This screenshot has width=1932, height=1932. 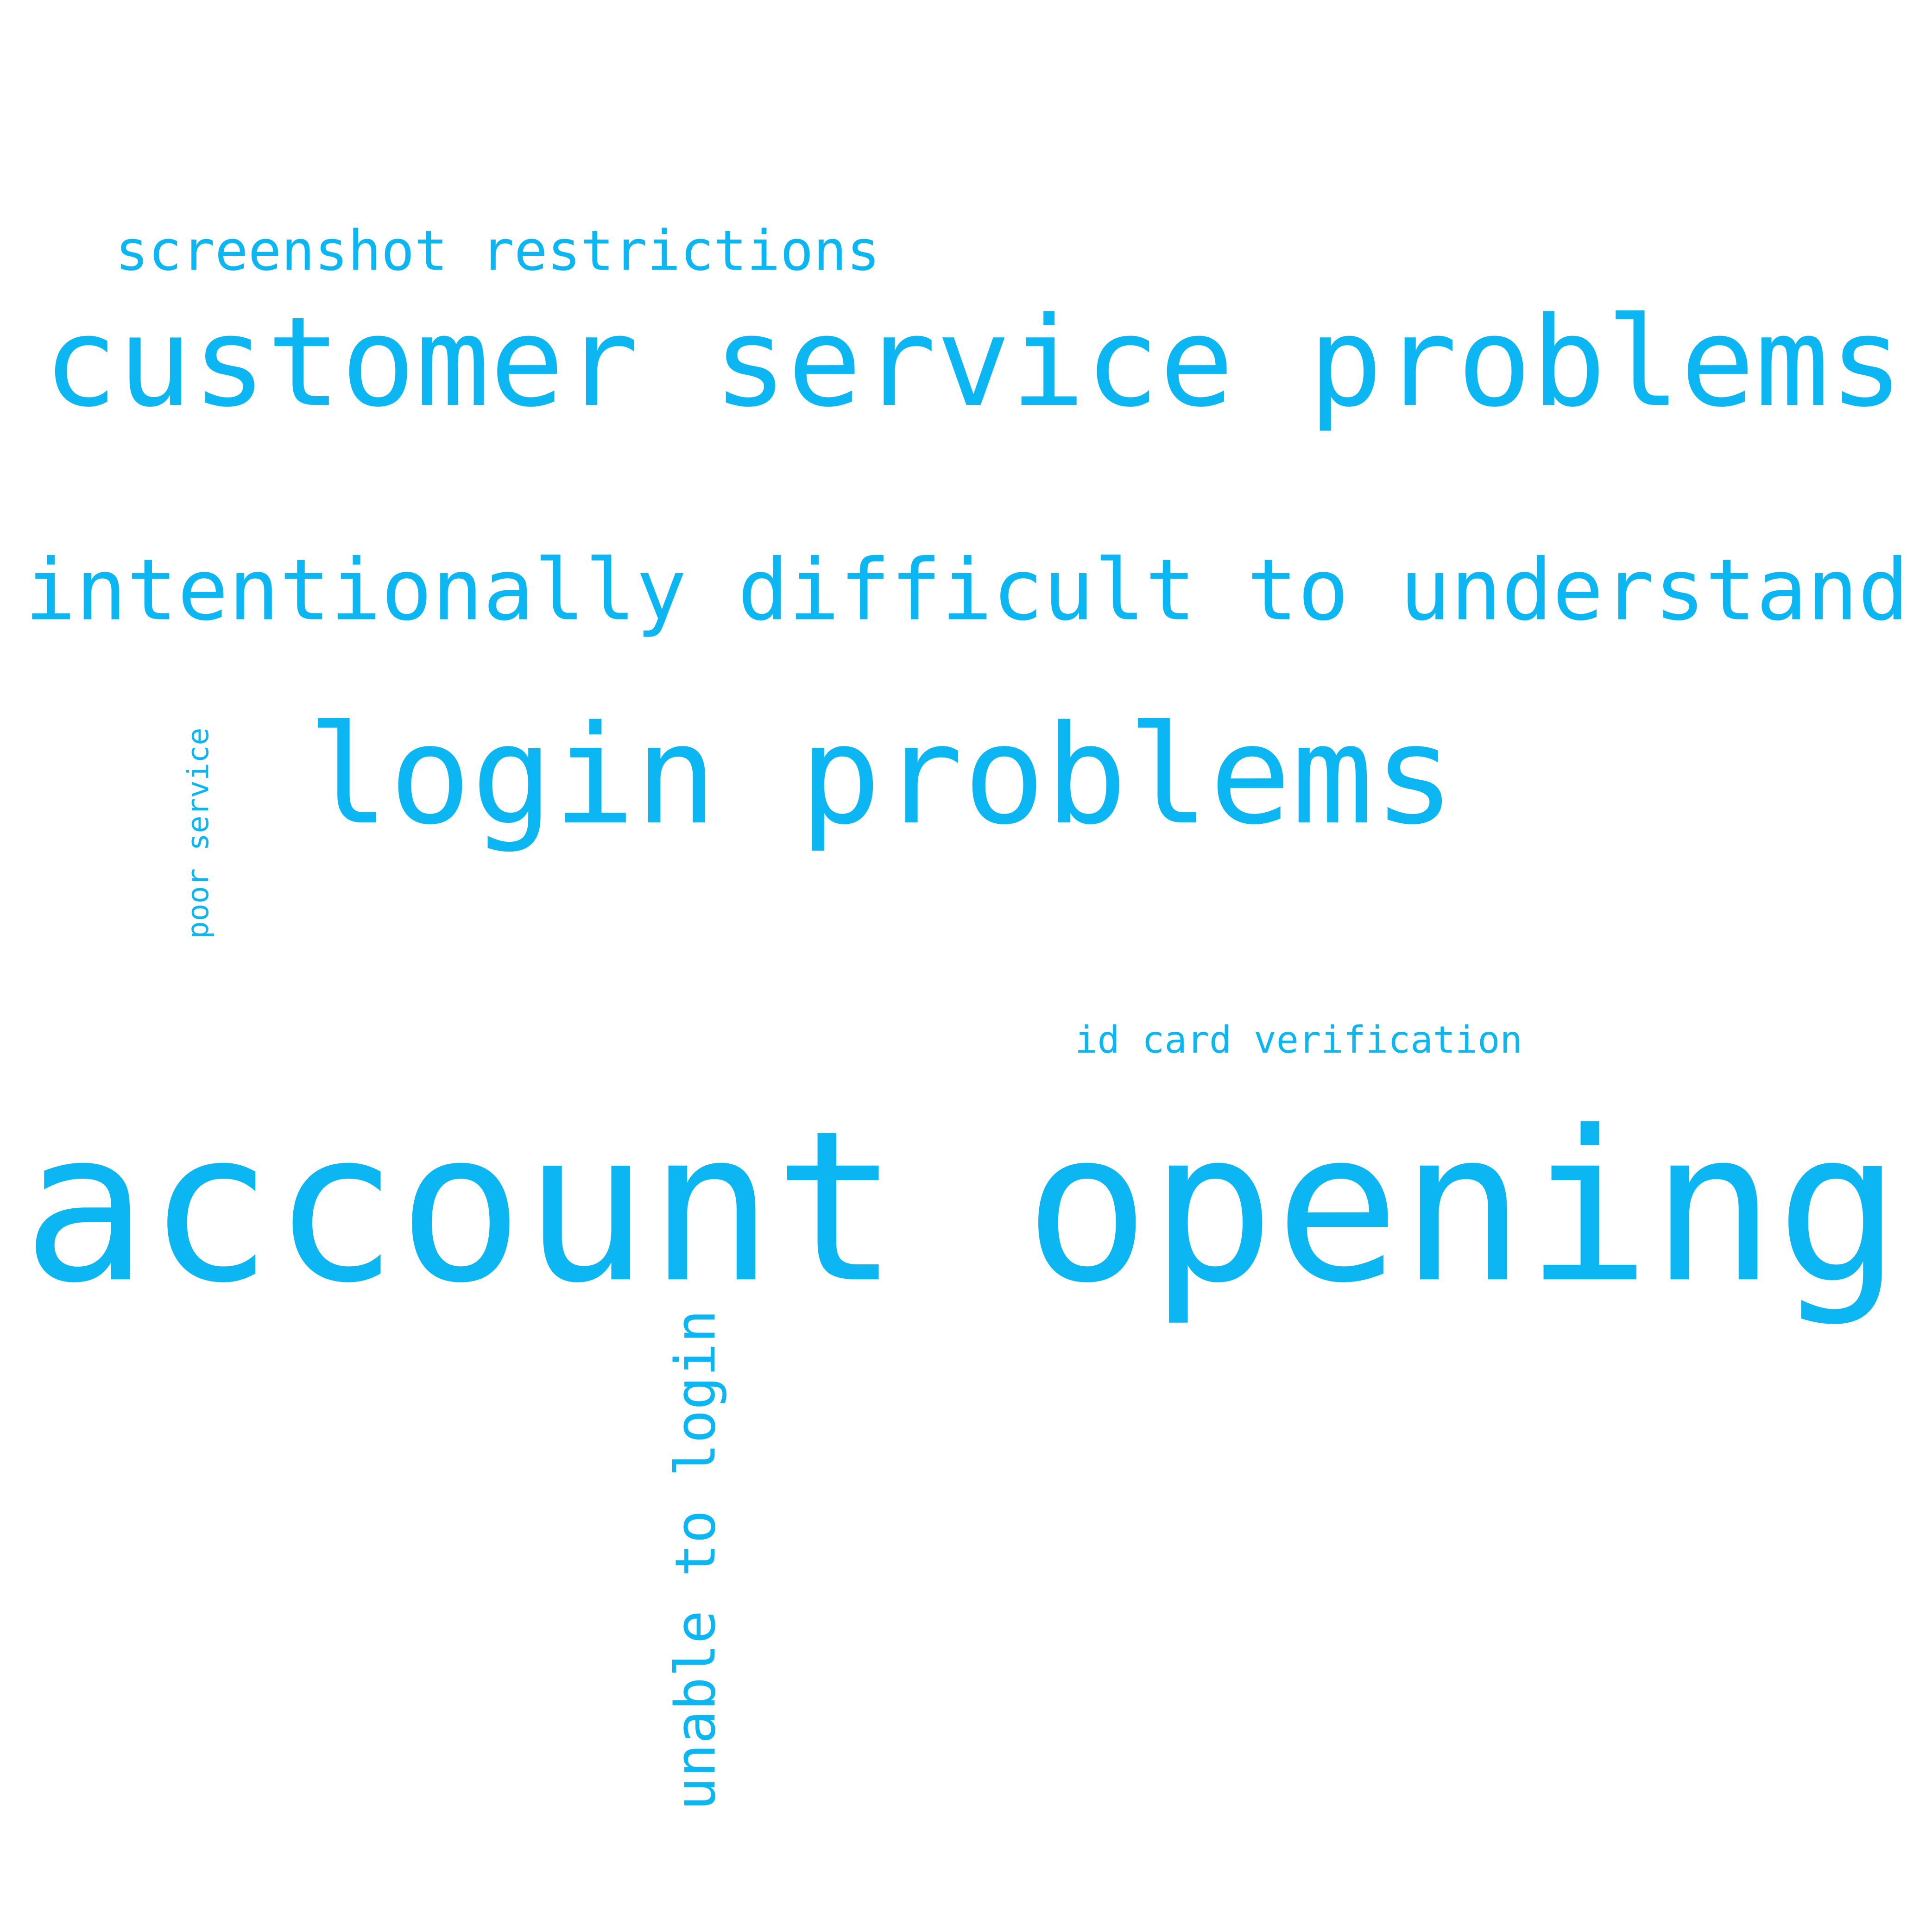 I want to click on word: account opening, so click(x=962, y=1207).